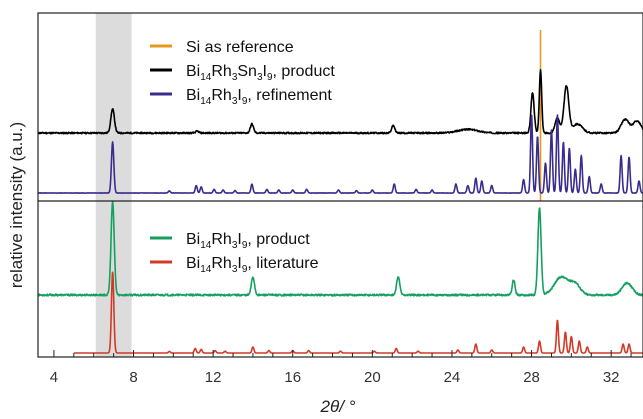 This screenshot has height=419, width=643. Describe the element at coordinates (611, 377) in the screenshot. I see `x-tick-label: 32` at that location.